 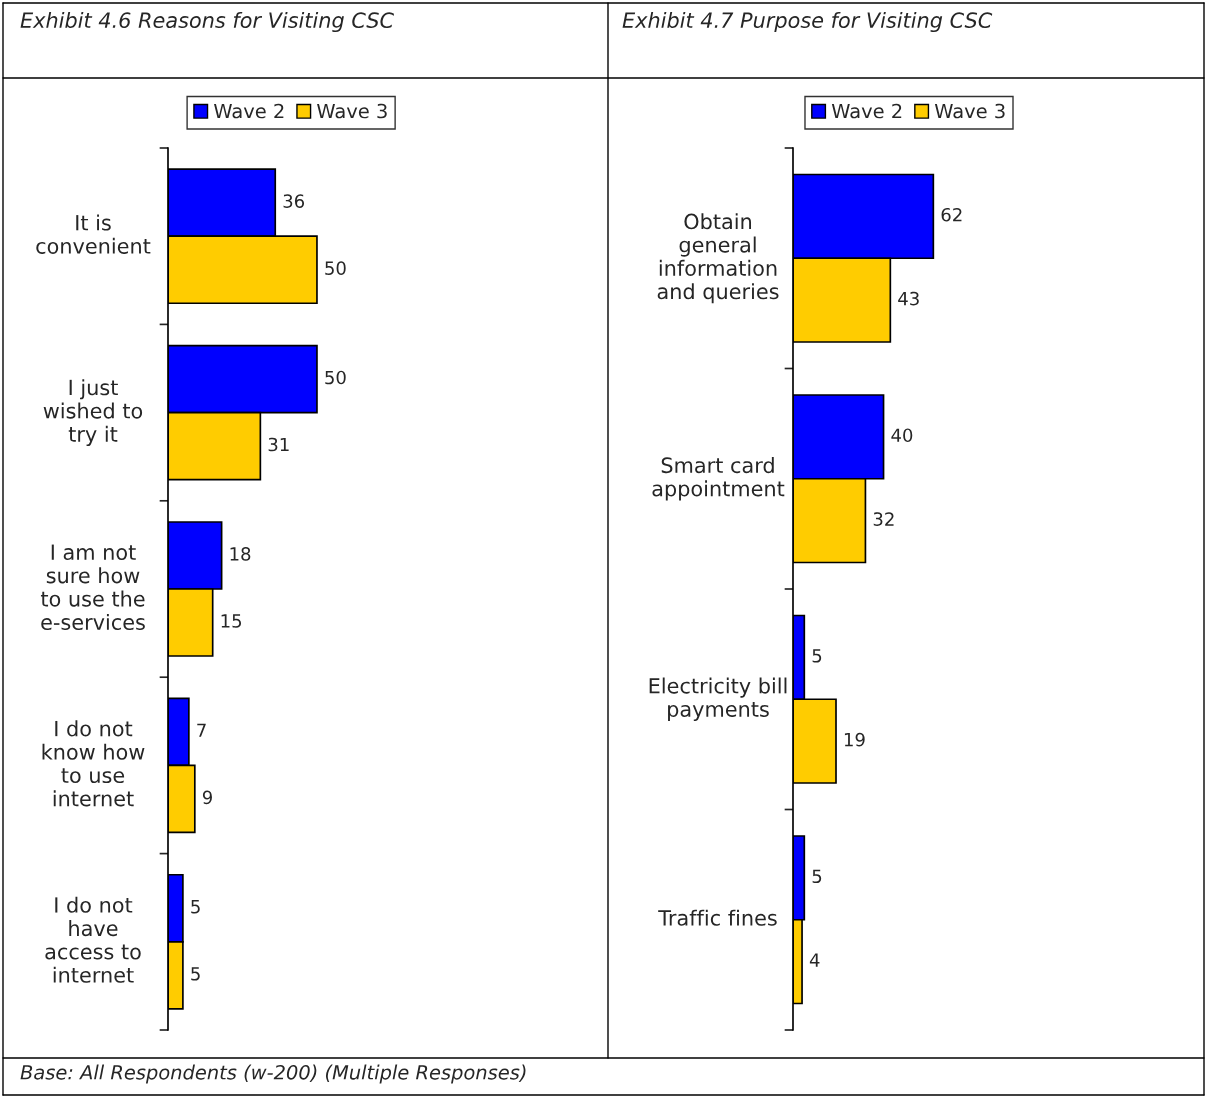 I want to click on y-tick-label: I do not know how to use internet, so click(x=93, y=763).